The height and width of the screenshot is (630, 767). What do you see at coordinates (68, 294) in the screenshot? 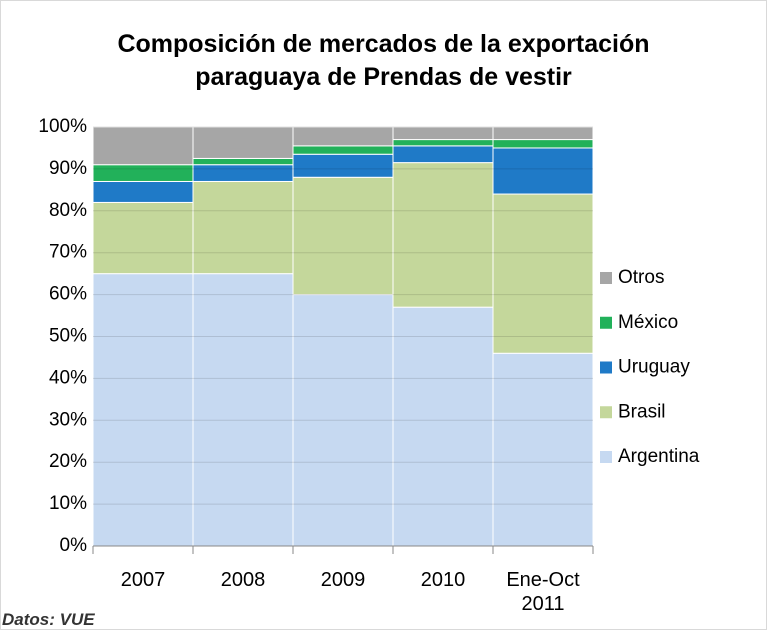
I see `y-tick-label: 60%` at bounding box center [68, 294].